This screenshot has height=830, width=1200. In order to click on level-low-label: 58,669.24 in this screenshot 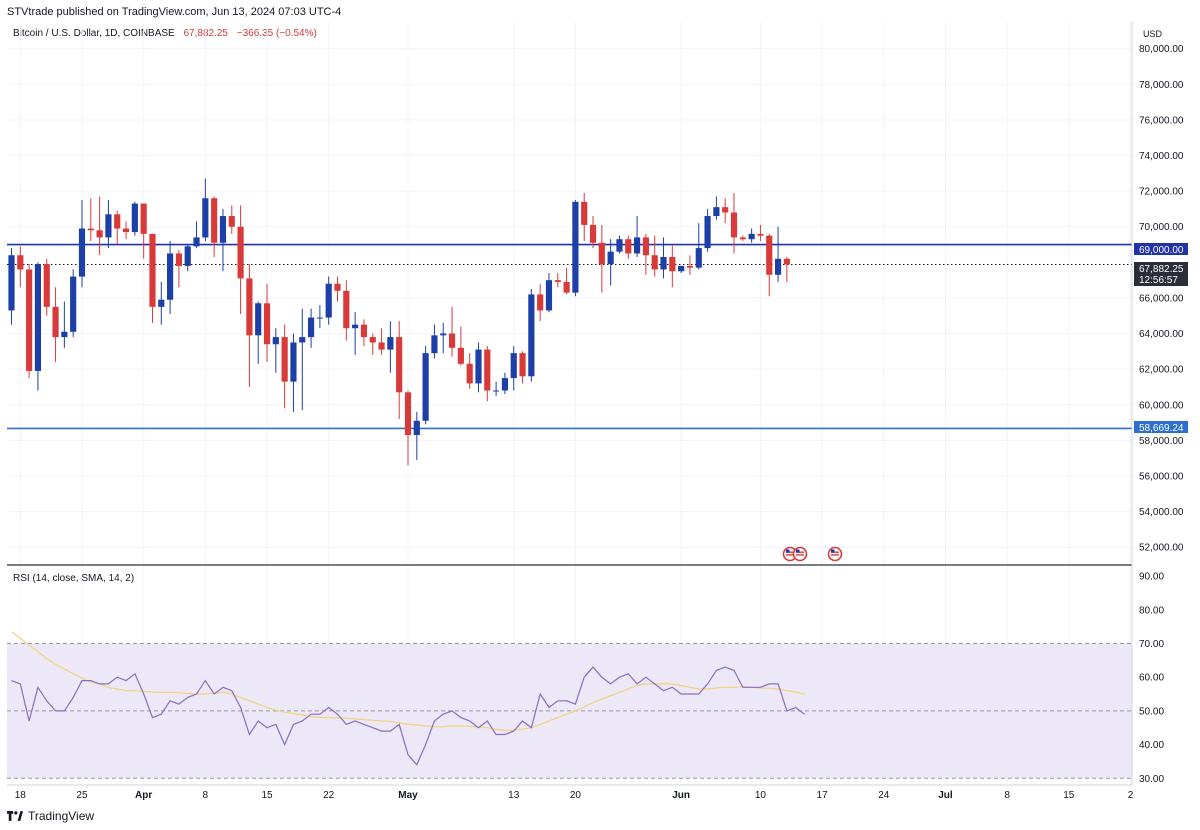, I will do `click(1161, 428)`.